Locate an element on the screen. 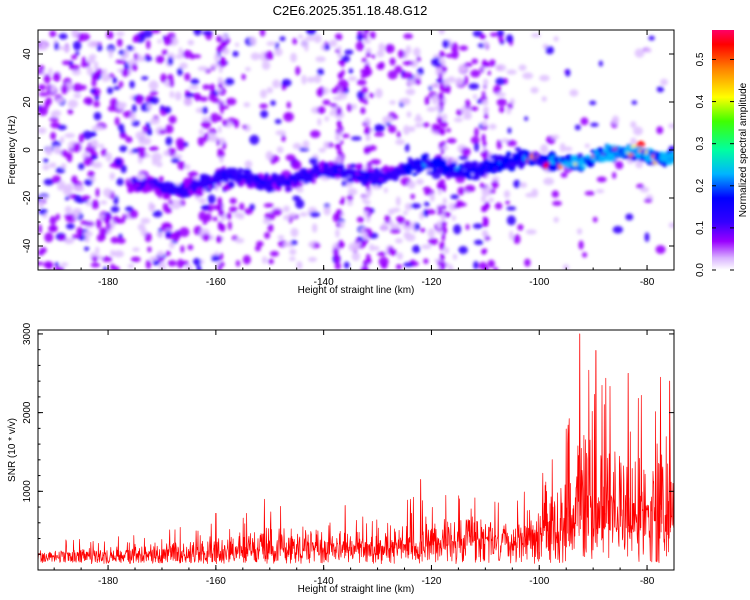 The width and height of the screenshot is (750, 600). heatmap-y-label: Frequency (Hz) is located at coordinates (12, 150).